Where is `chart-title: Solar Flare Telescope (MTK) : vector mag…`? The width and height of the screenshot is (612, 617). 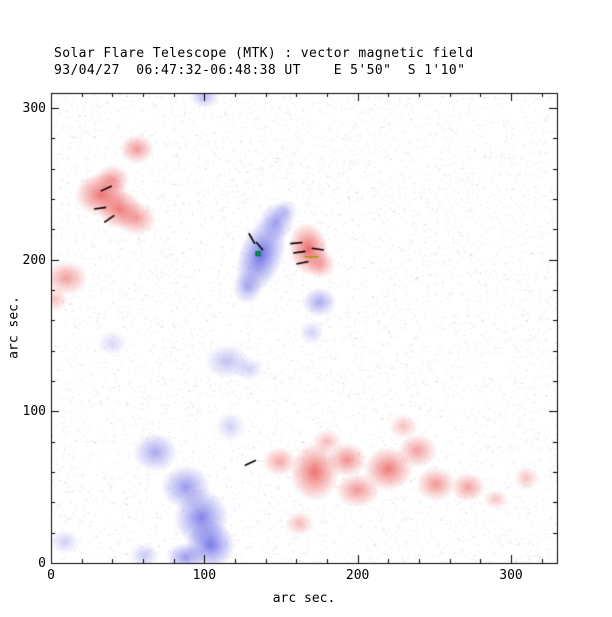 chart-title: Solar Flare Telescope (MTK) : vector mag… is located at coordinates (264, 53).